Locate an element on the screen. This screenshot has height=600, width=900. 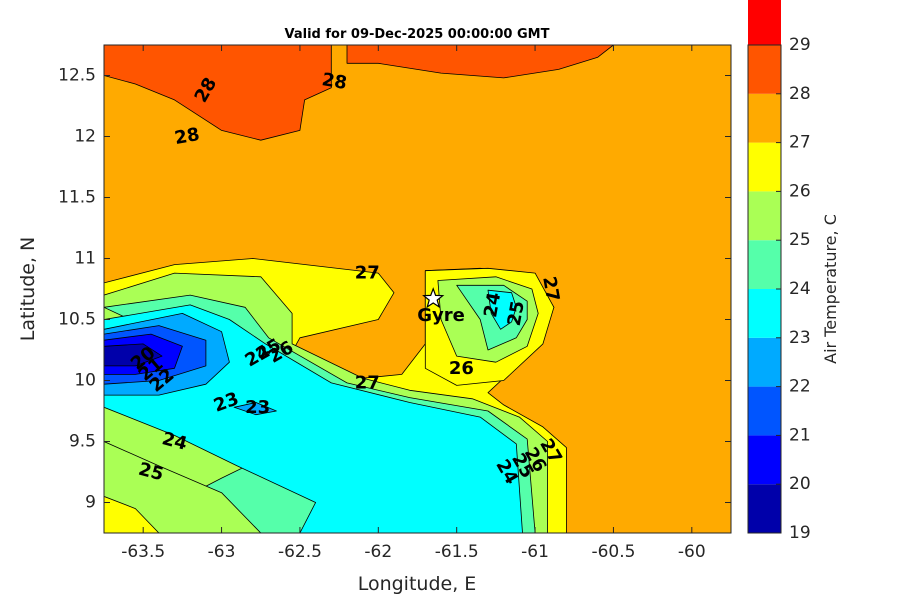
y-tick-label: 11 is located at coordinates (85, 259).